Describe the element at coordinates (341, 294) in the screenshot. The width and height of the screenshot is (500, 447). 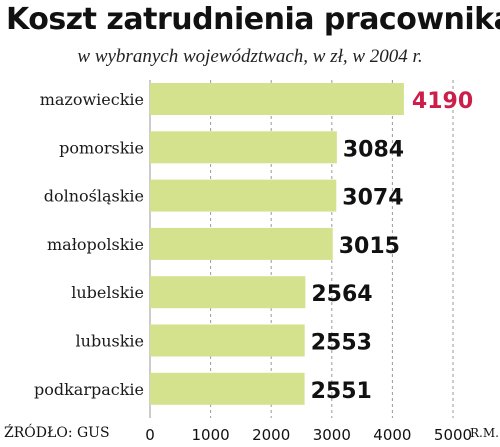
I see `value-label: 2564` at that location.